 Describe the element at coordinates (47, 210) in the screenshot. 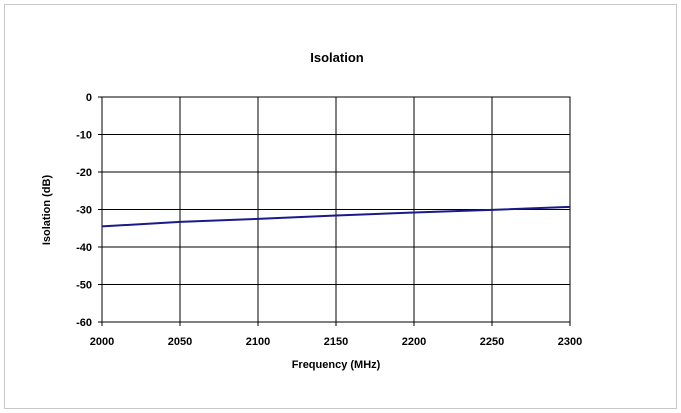

I see `y-axis-label: Isolation (dB)` at that location.